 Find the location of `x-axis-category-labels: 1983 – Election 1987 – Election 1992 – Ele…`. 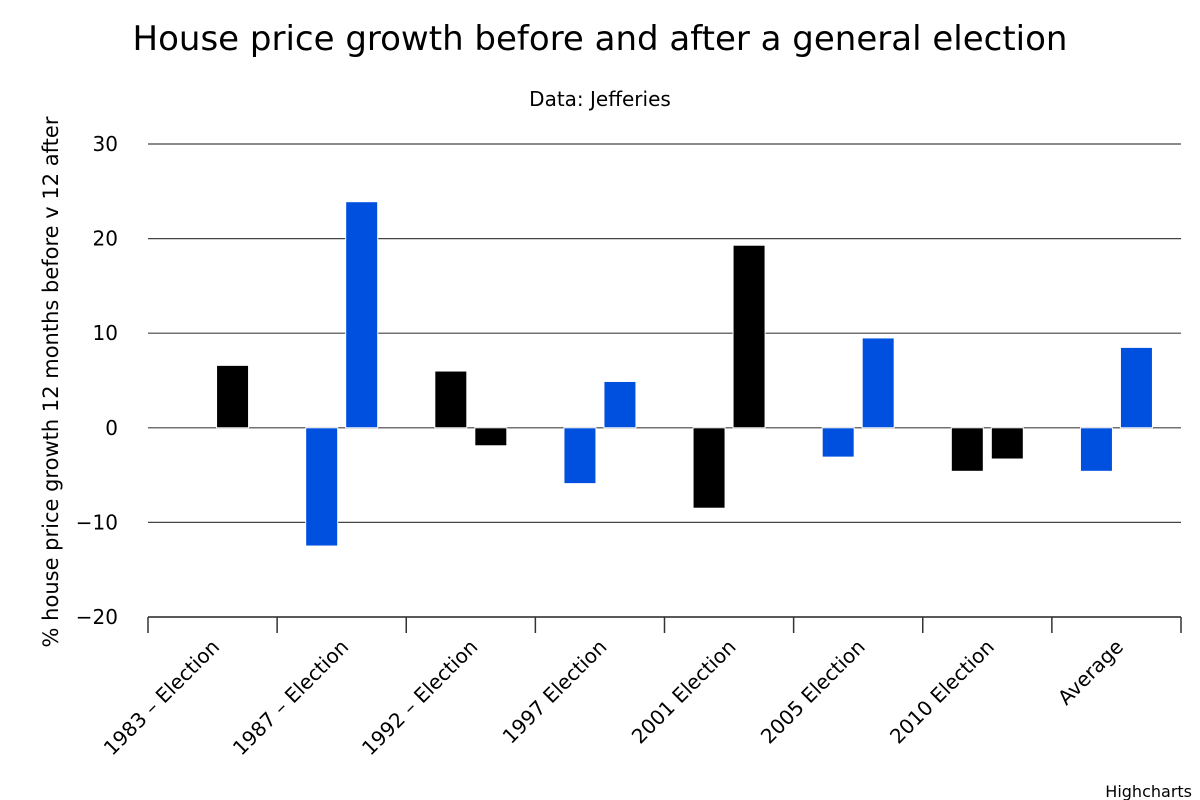

x-axis-category-labels: 1983 – Election 1987 – Election 1992 – Ele… is located at coordinates (613, 697).